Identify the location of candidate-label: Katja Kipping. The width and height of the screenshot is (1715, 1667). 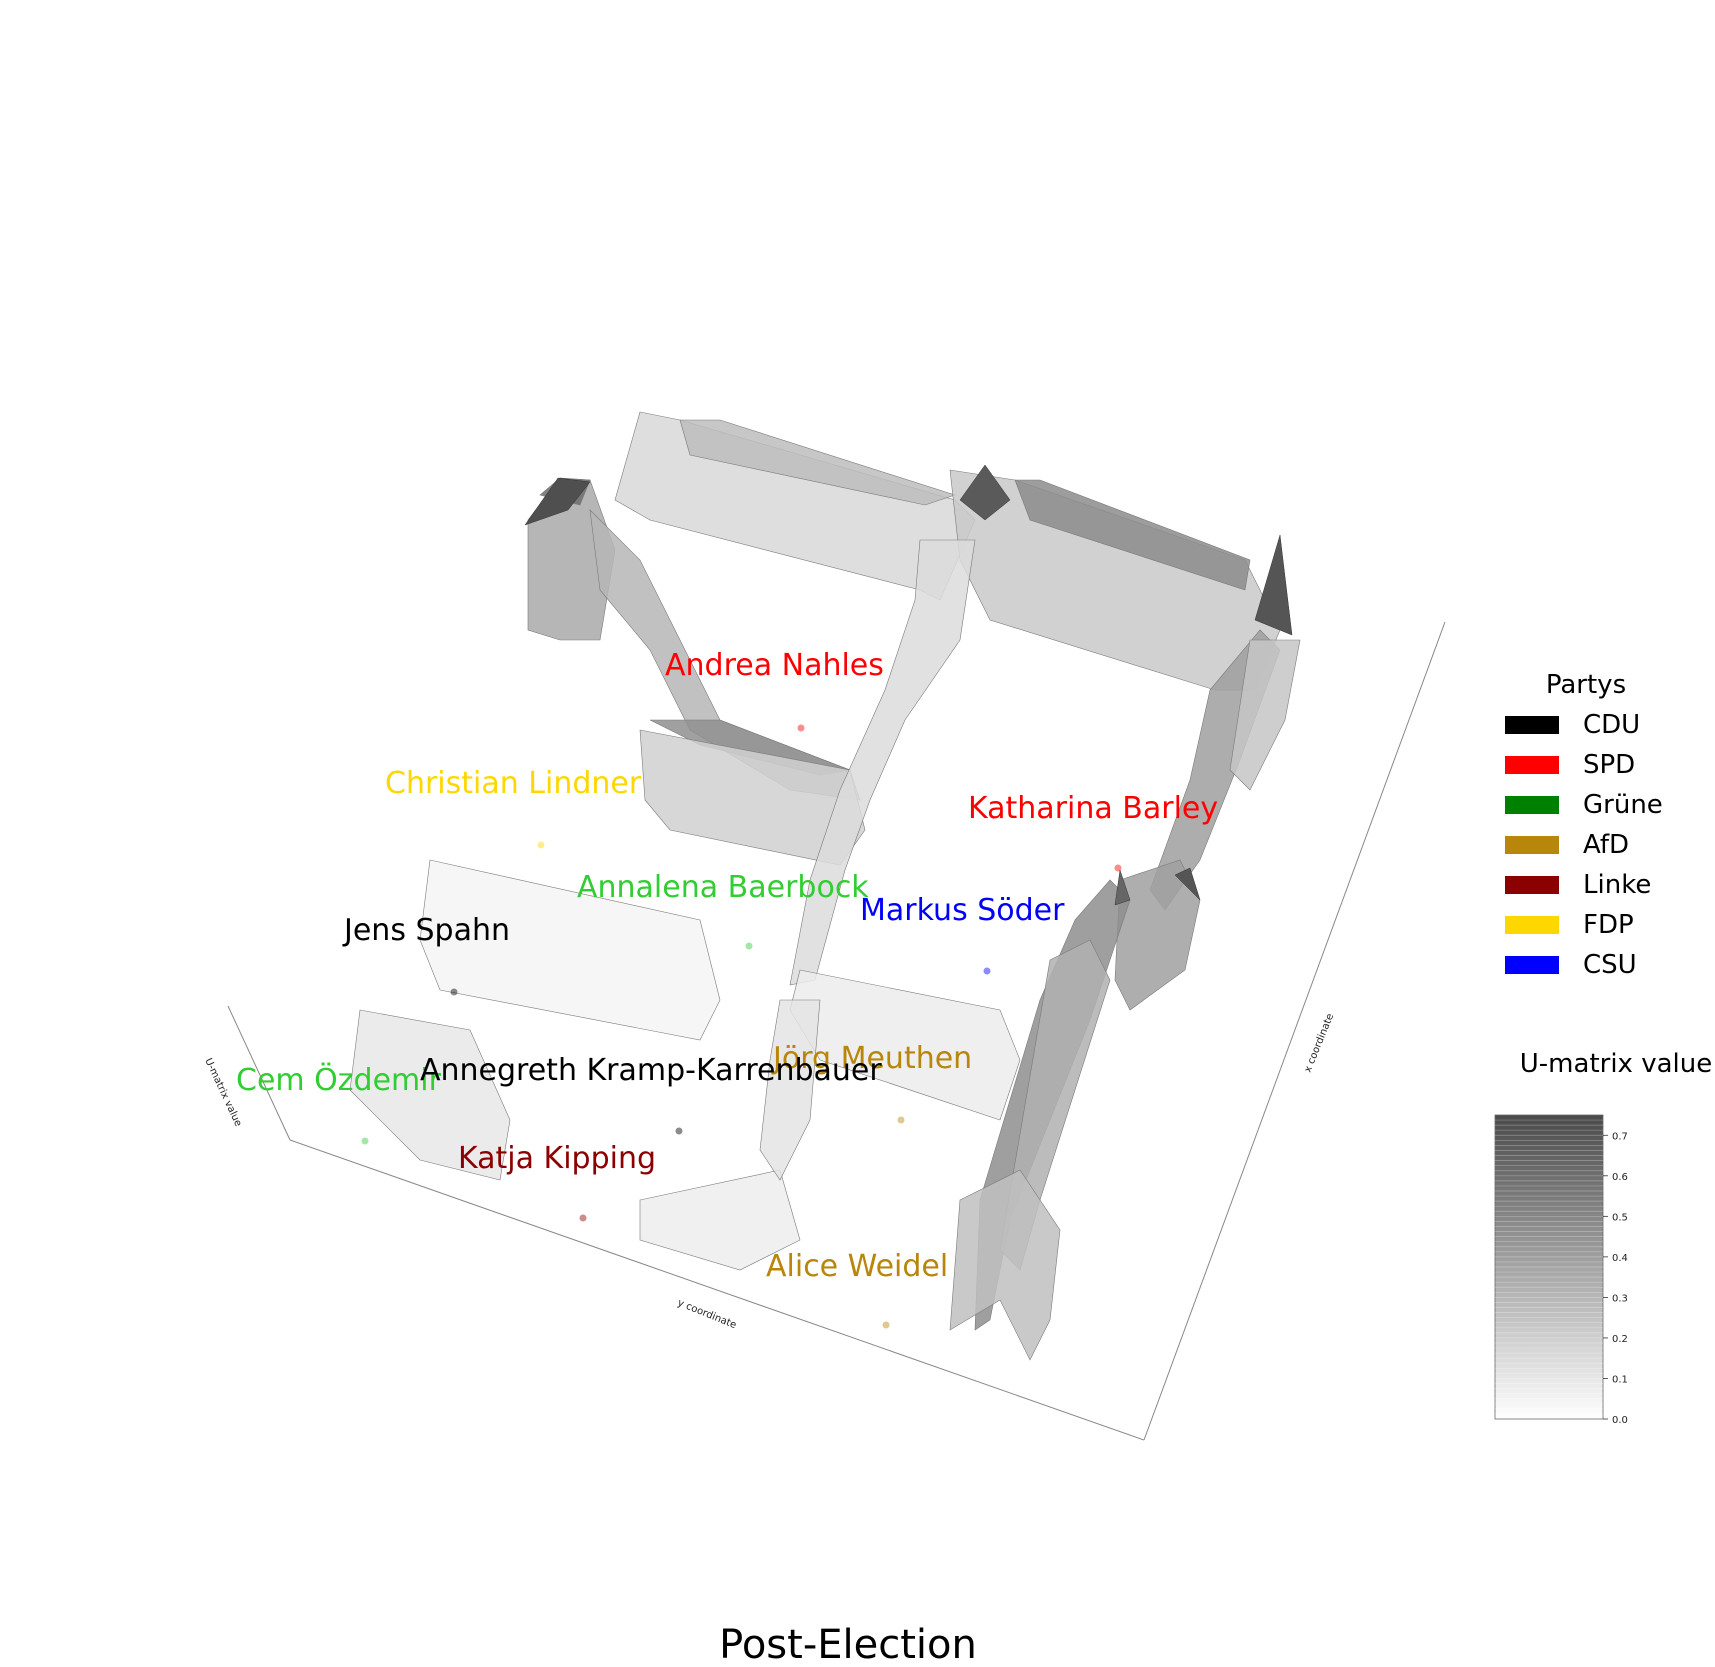
(557, 1158).